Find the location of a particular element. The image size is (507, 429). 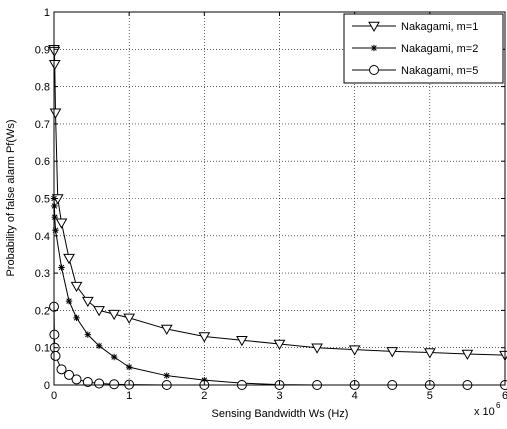

x-tick-label: 1 is located at coordinates (129, 396).